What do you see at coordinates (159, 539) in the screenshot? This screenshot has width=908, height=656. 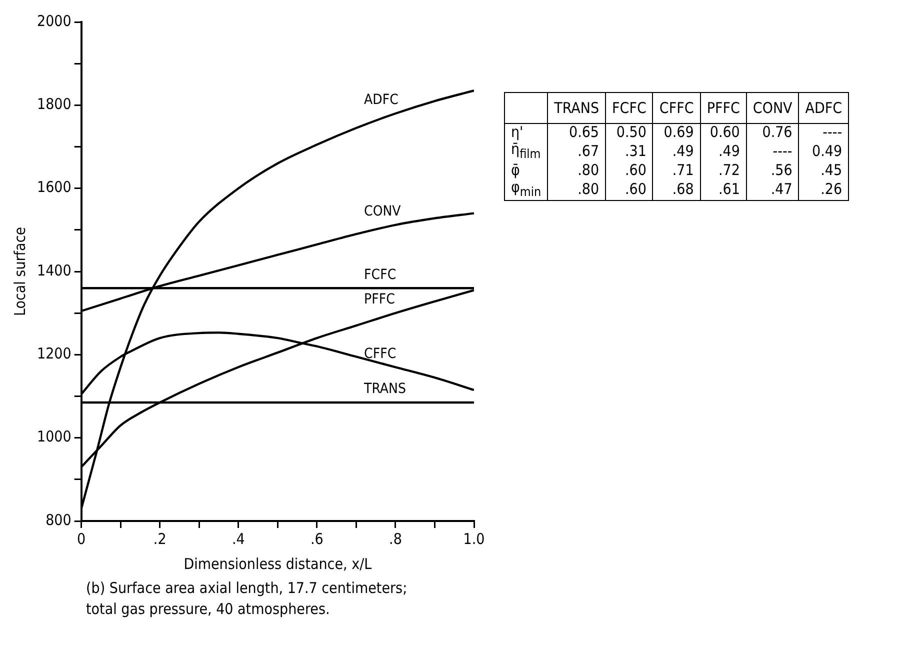 I see `x-tick-label: .2` at bounding box center [159, 539].